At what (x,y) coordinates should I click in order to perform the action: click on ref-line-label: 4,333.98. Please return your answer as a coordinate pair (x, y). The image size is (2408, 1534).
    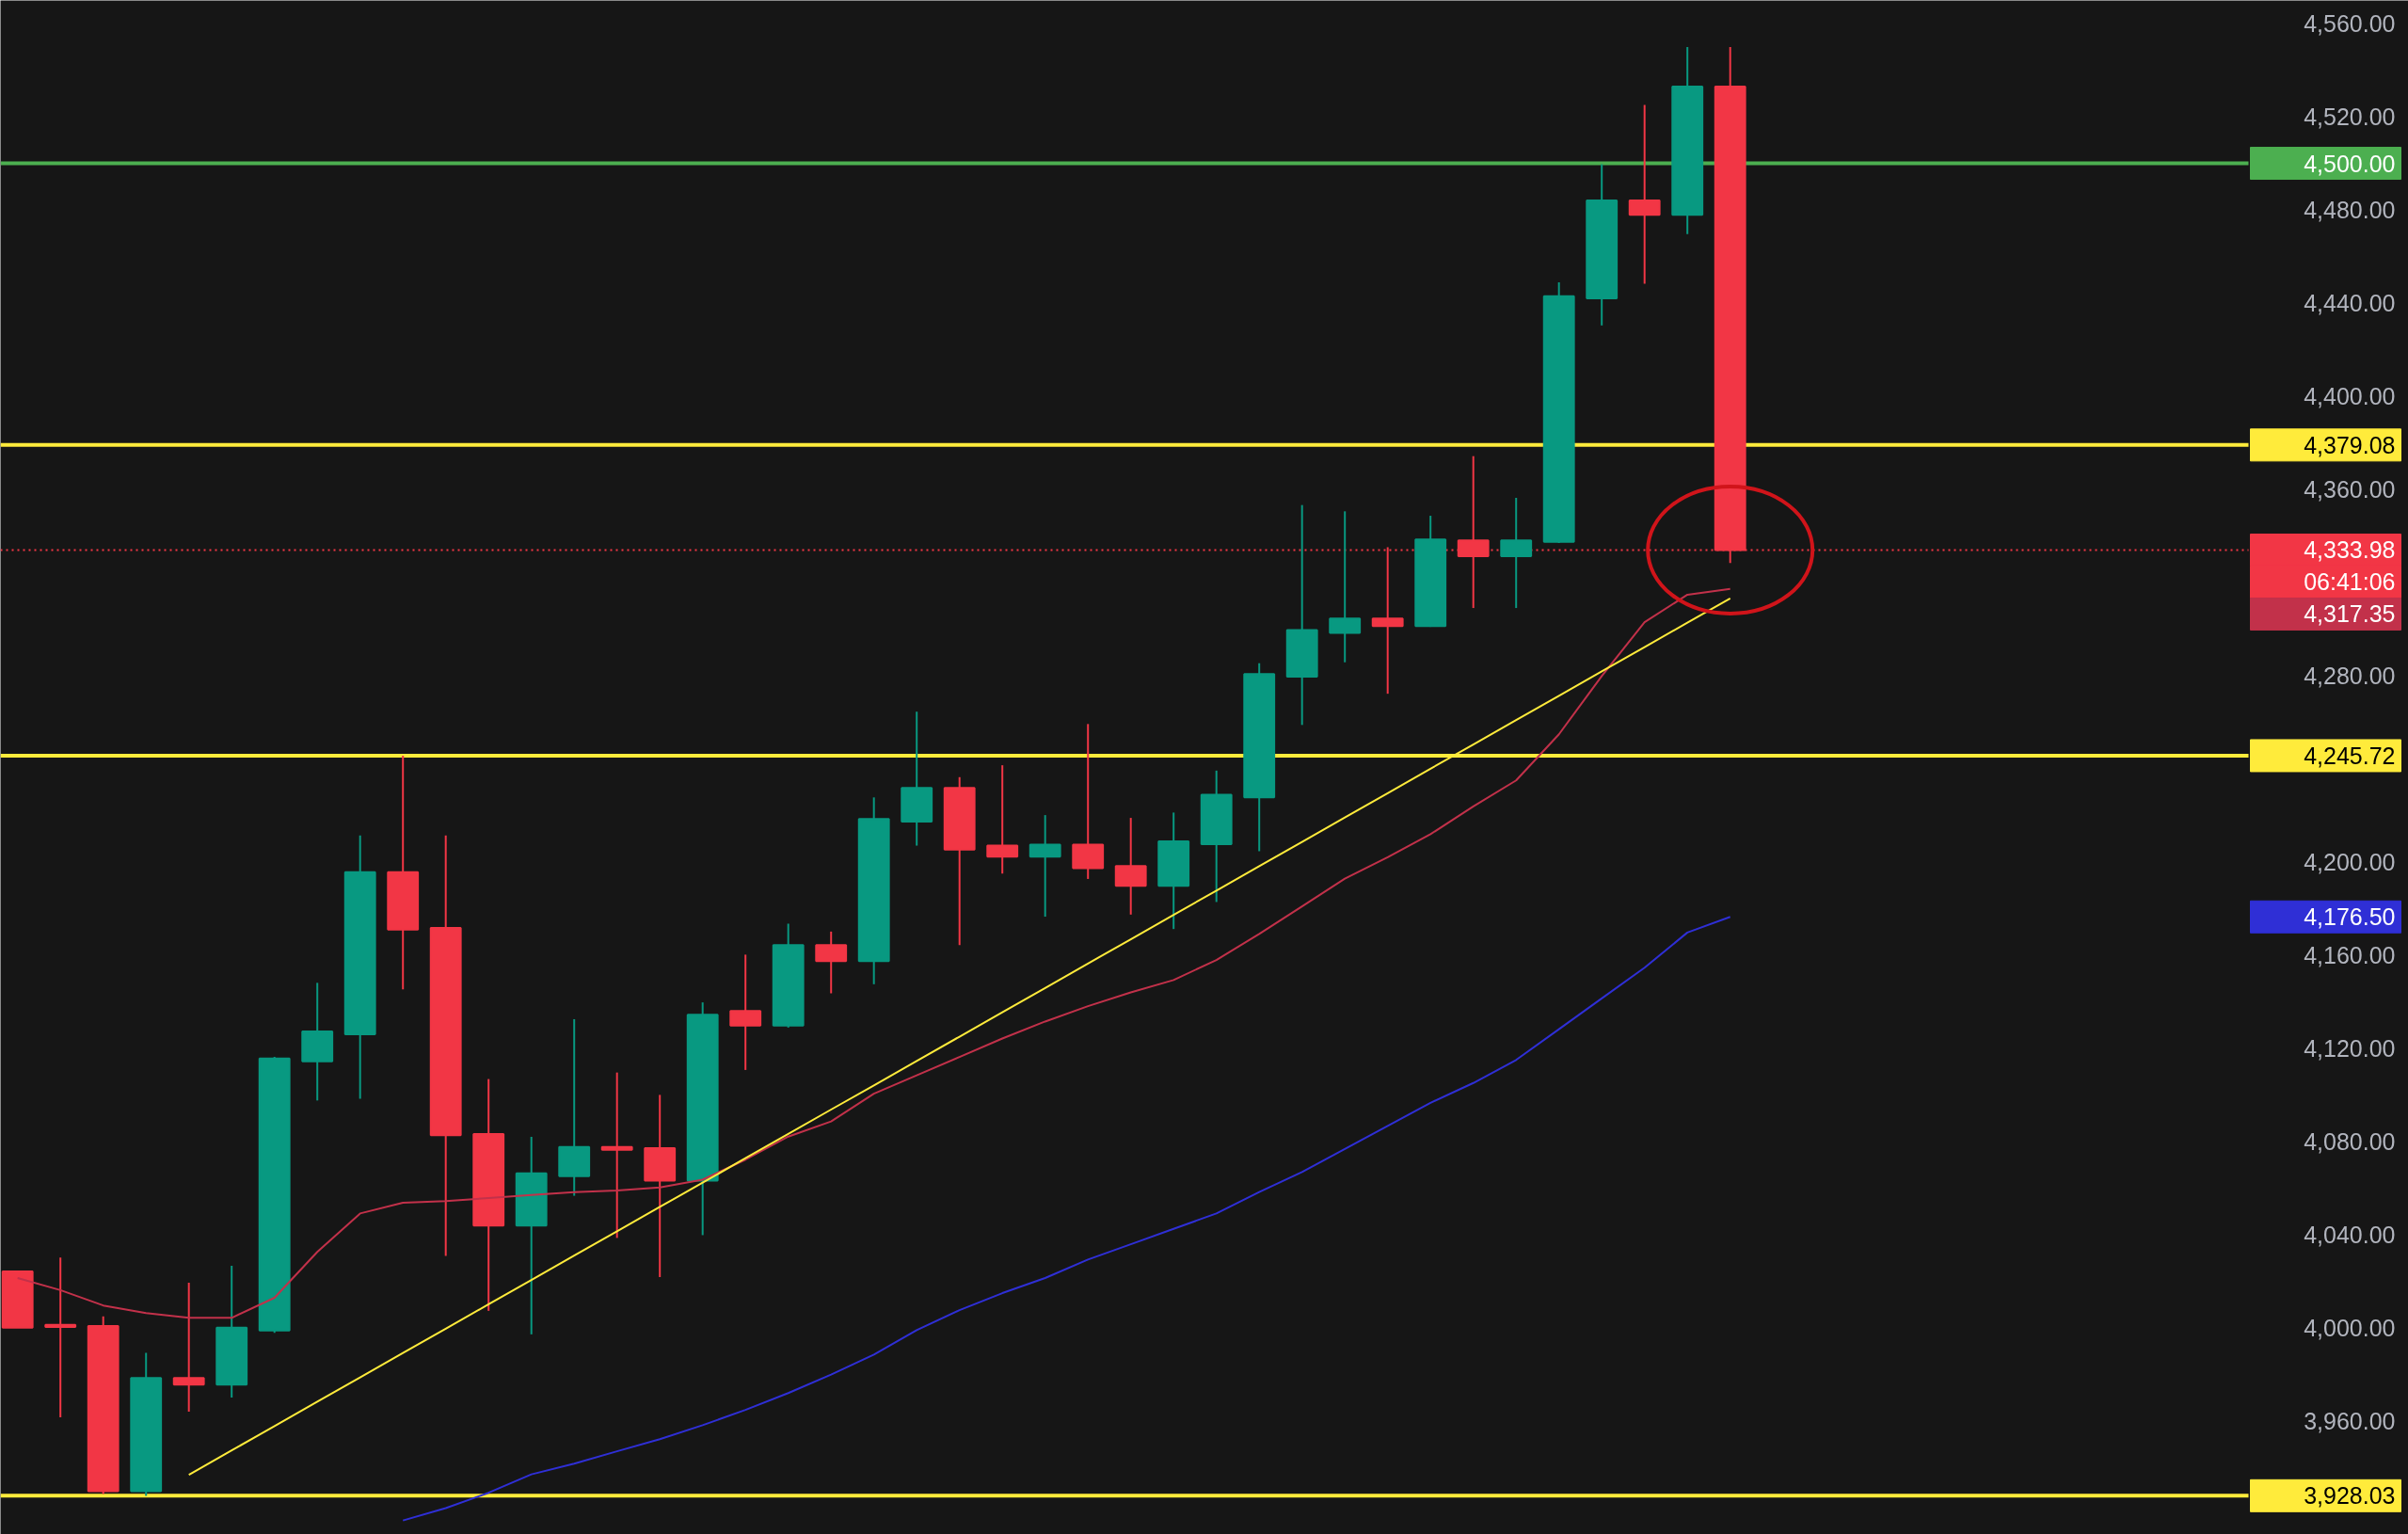
    Looking at the image, I should click on (2350, 550).